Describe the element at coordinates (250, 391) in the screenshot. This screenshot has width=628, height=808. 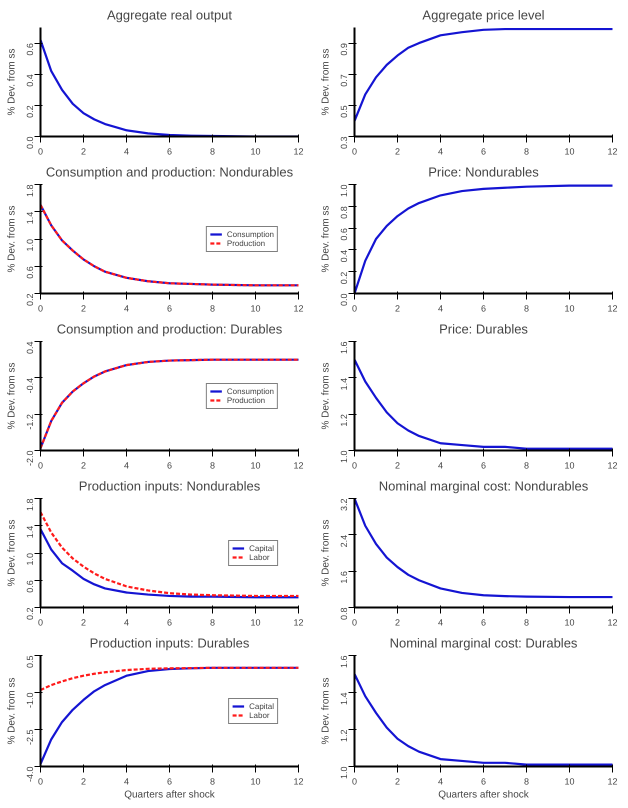
I see `legend-label: Consumption` at that location.